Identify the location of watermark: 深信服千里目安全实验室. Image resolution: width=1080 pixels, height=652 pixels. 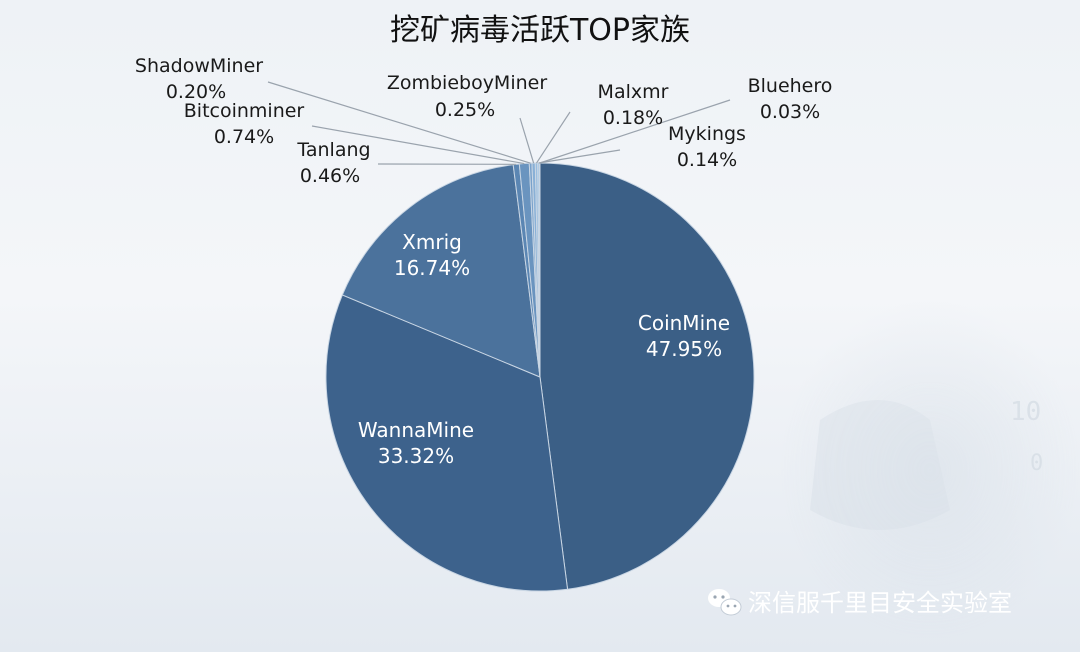
(860, 603).